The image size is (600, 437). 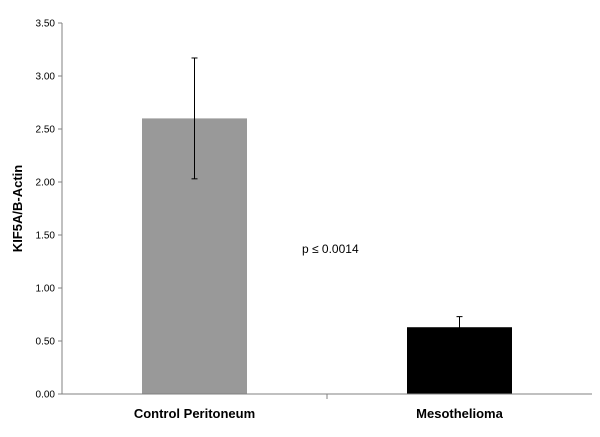 I want to click on y-axis-label: KIF5A/B-Actin, so click(x=17, y=208).